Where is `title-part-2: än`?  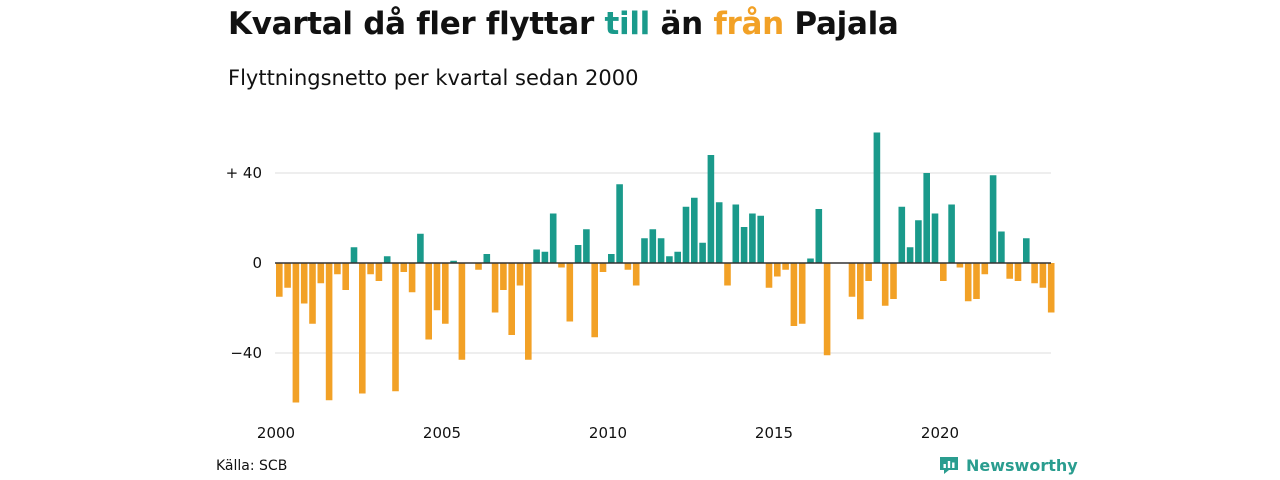
title-part-2: än is located at coordinates (681, 24).